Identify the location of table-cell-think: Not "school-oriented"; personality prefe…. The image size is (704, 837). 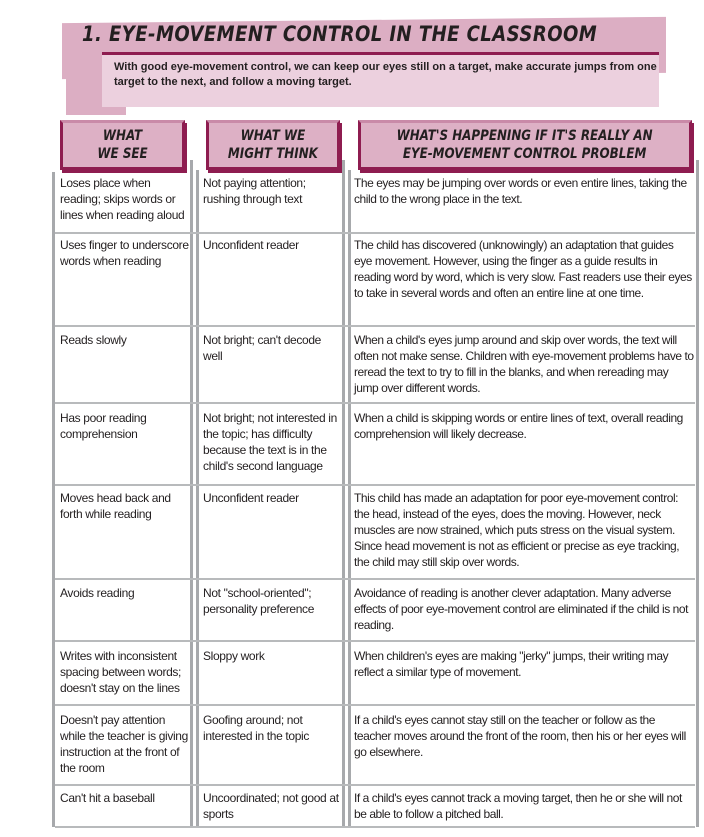
(259, 601).